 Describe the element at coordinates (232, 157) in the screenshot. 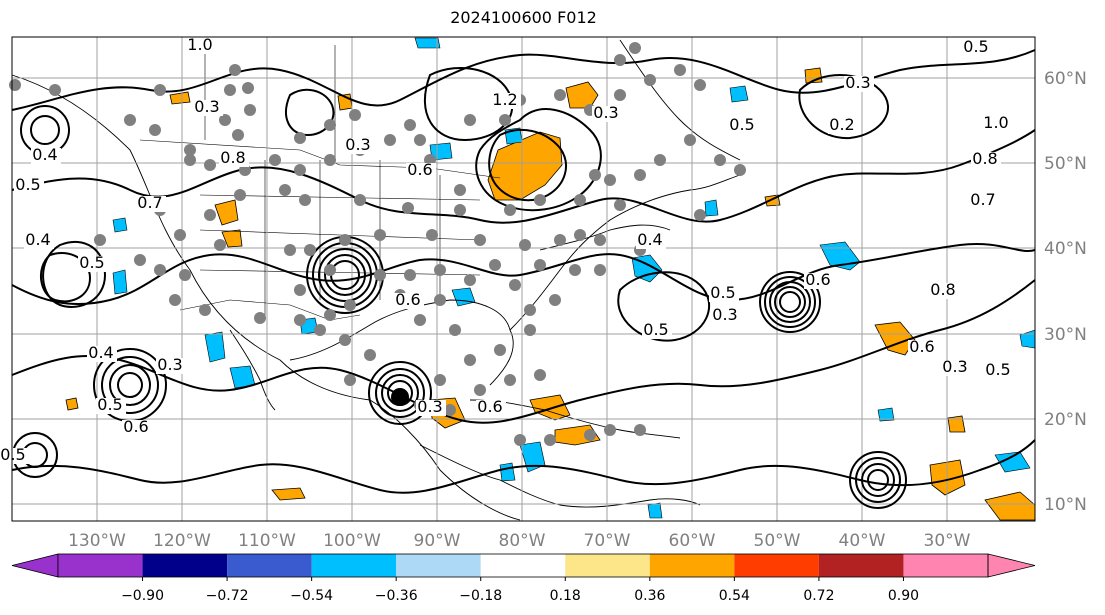

I see `contour-label: 0.8` at that location.